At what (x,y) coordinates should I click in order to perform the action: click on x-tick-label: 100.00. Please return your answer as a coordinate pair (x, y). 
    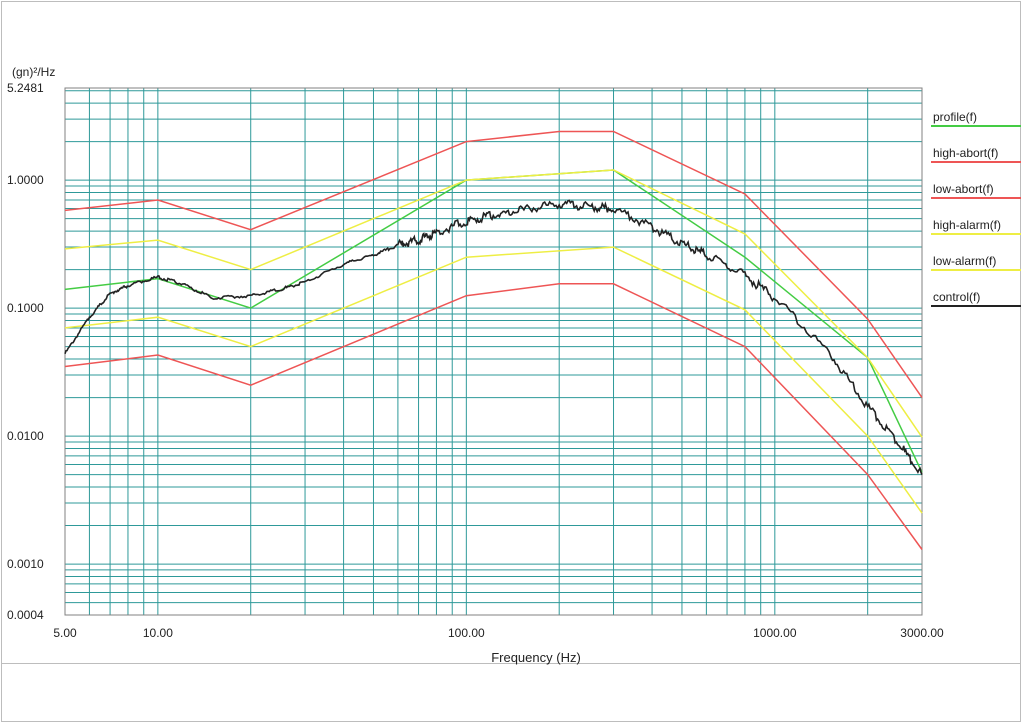
    Looking at the image, I should click on (466, 633).